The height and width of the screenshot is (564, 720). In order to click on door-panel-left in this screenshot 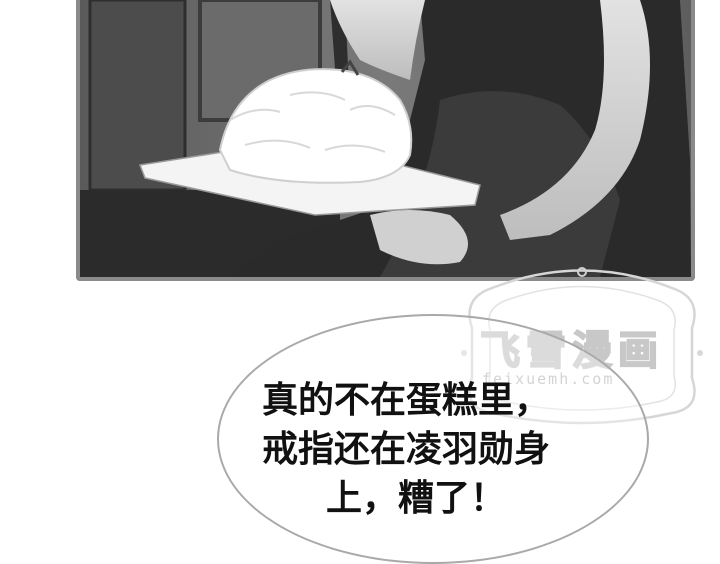, I will do `click(137, 96)`.